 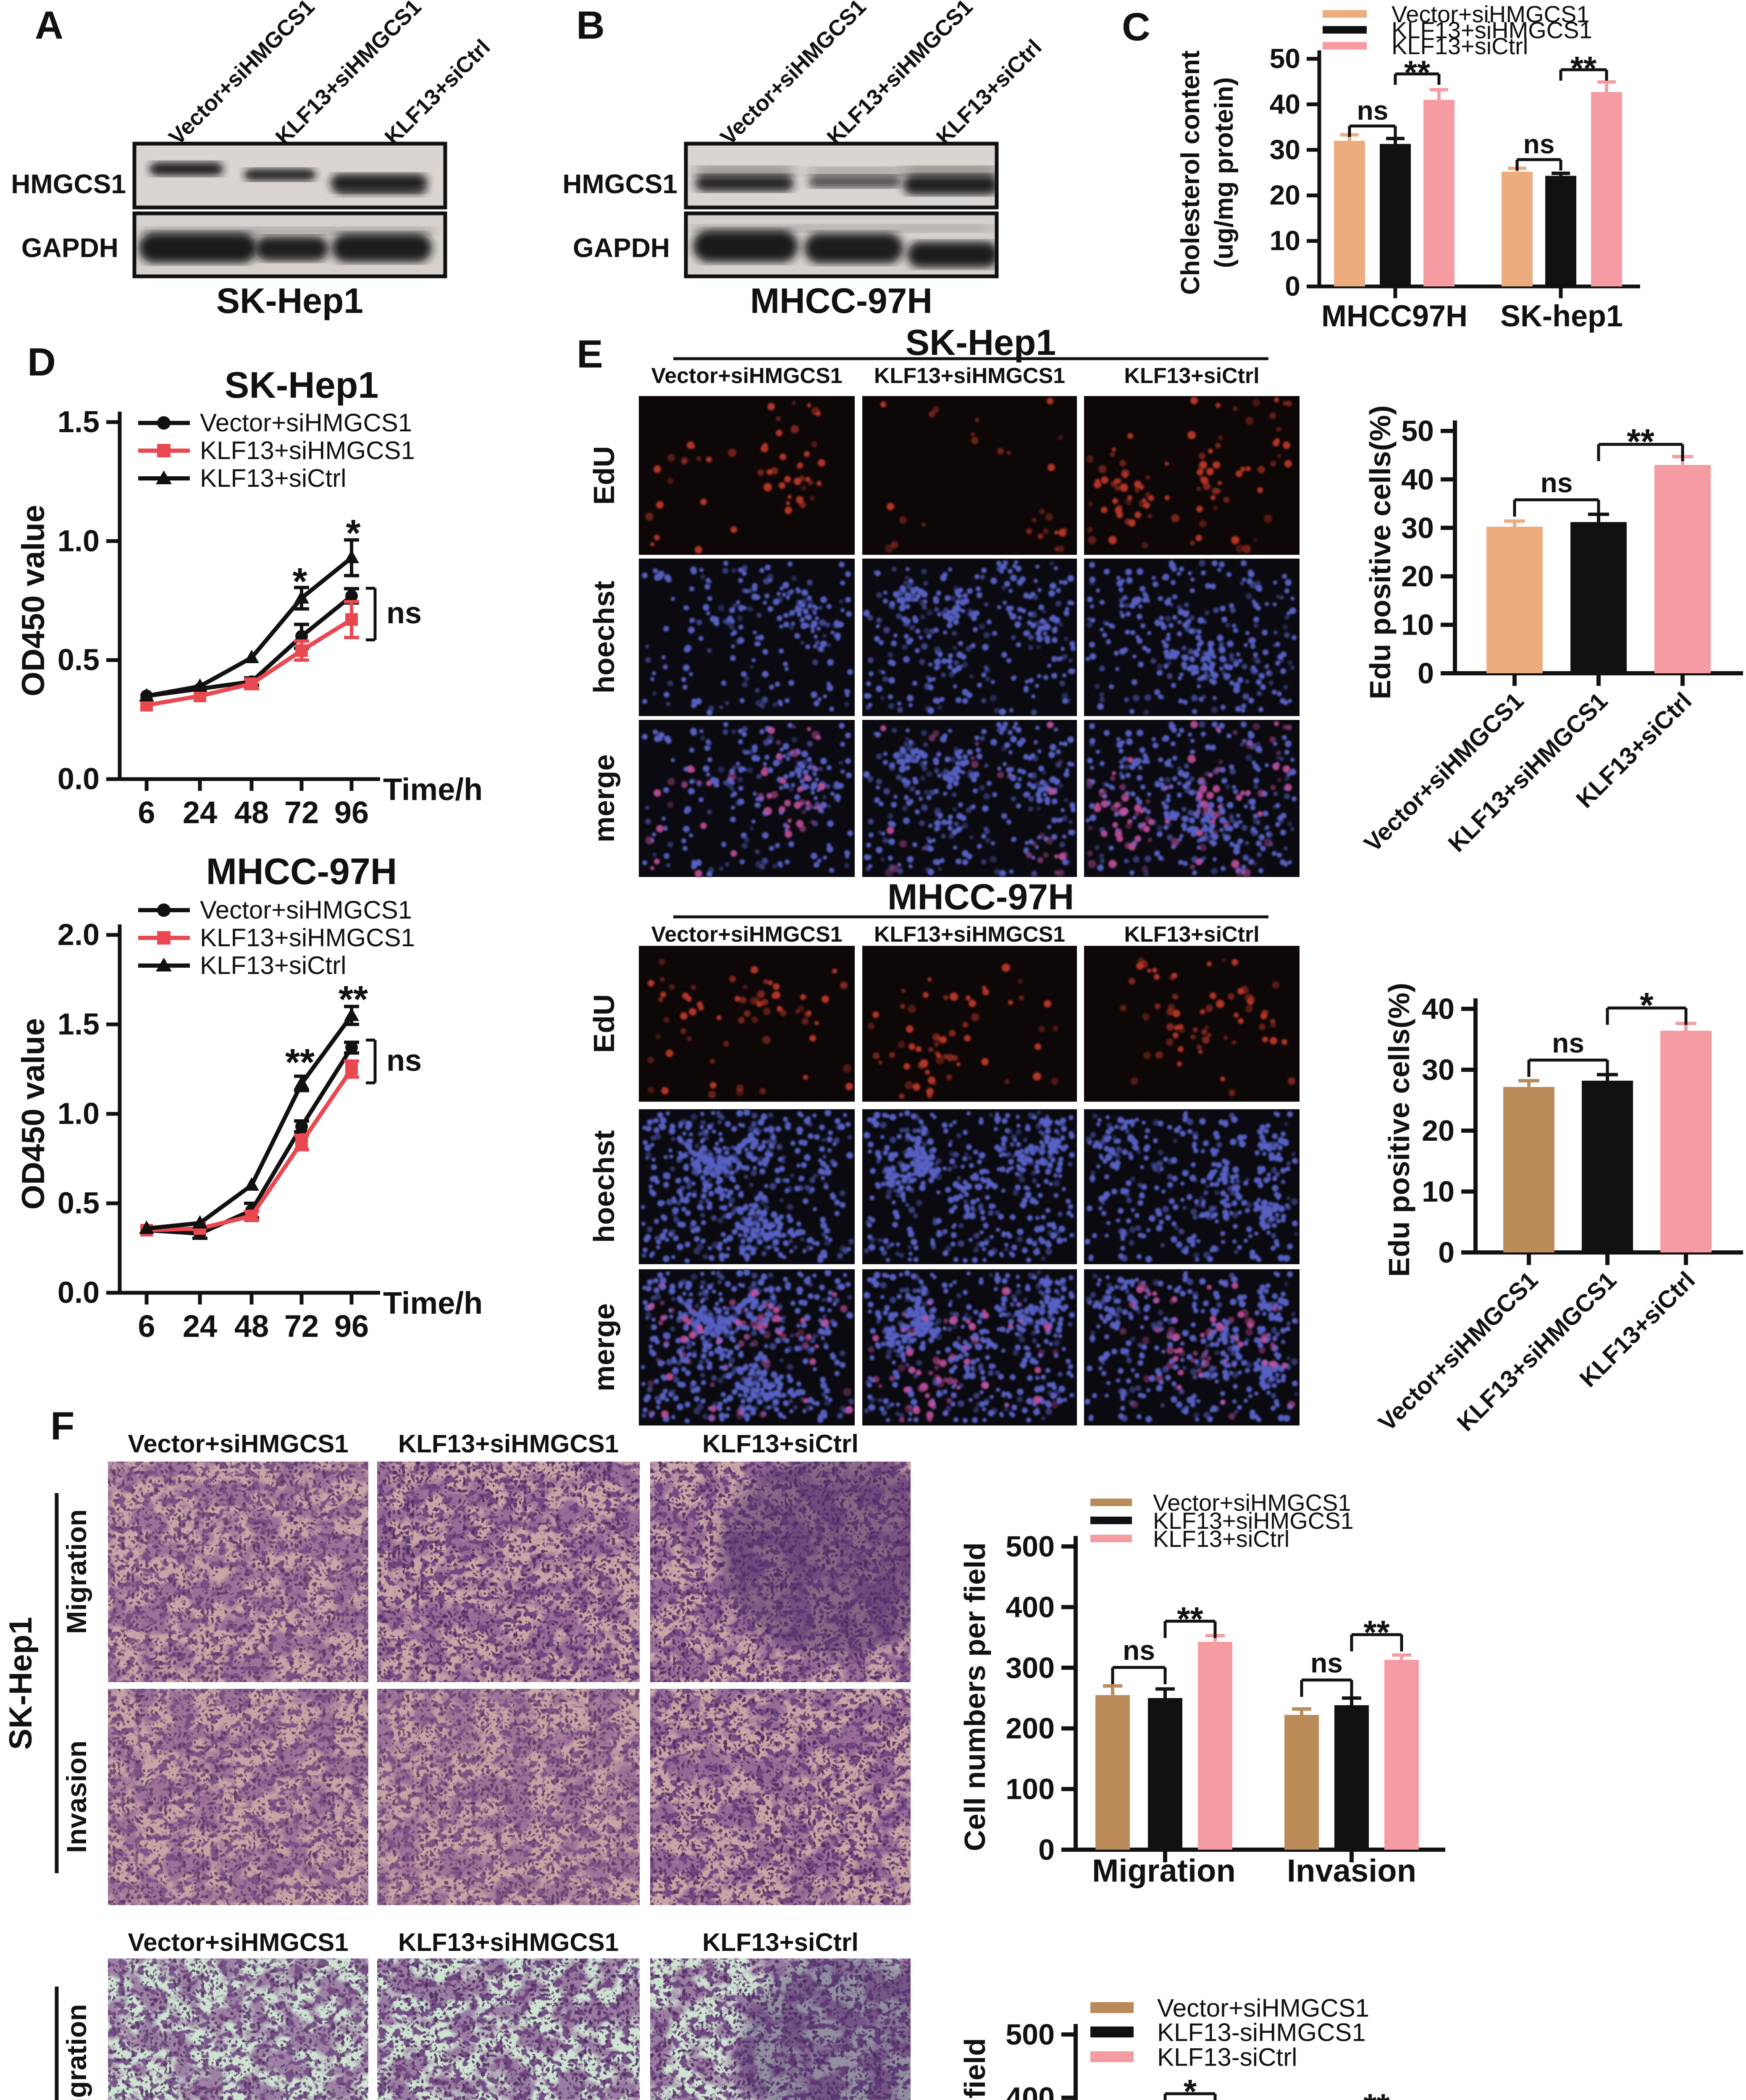 What do you see at coordinates (1227, 2057) in the screenshot?
I see `svg-text: KLF13-siCtrl` at bounding box center [1227, 2057].